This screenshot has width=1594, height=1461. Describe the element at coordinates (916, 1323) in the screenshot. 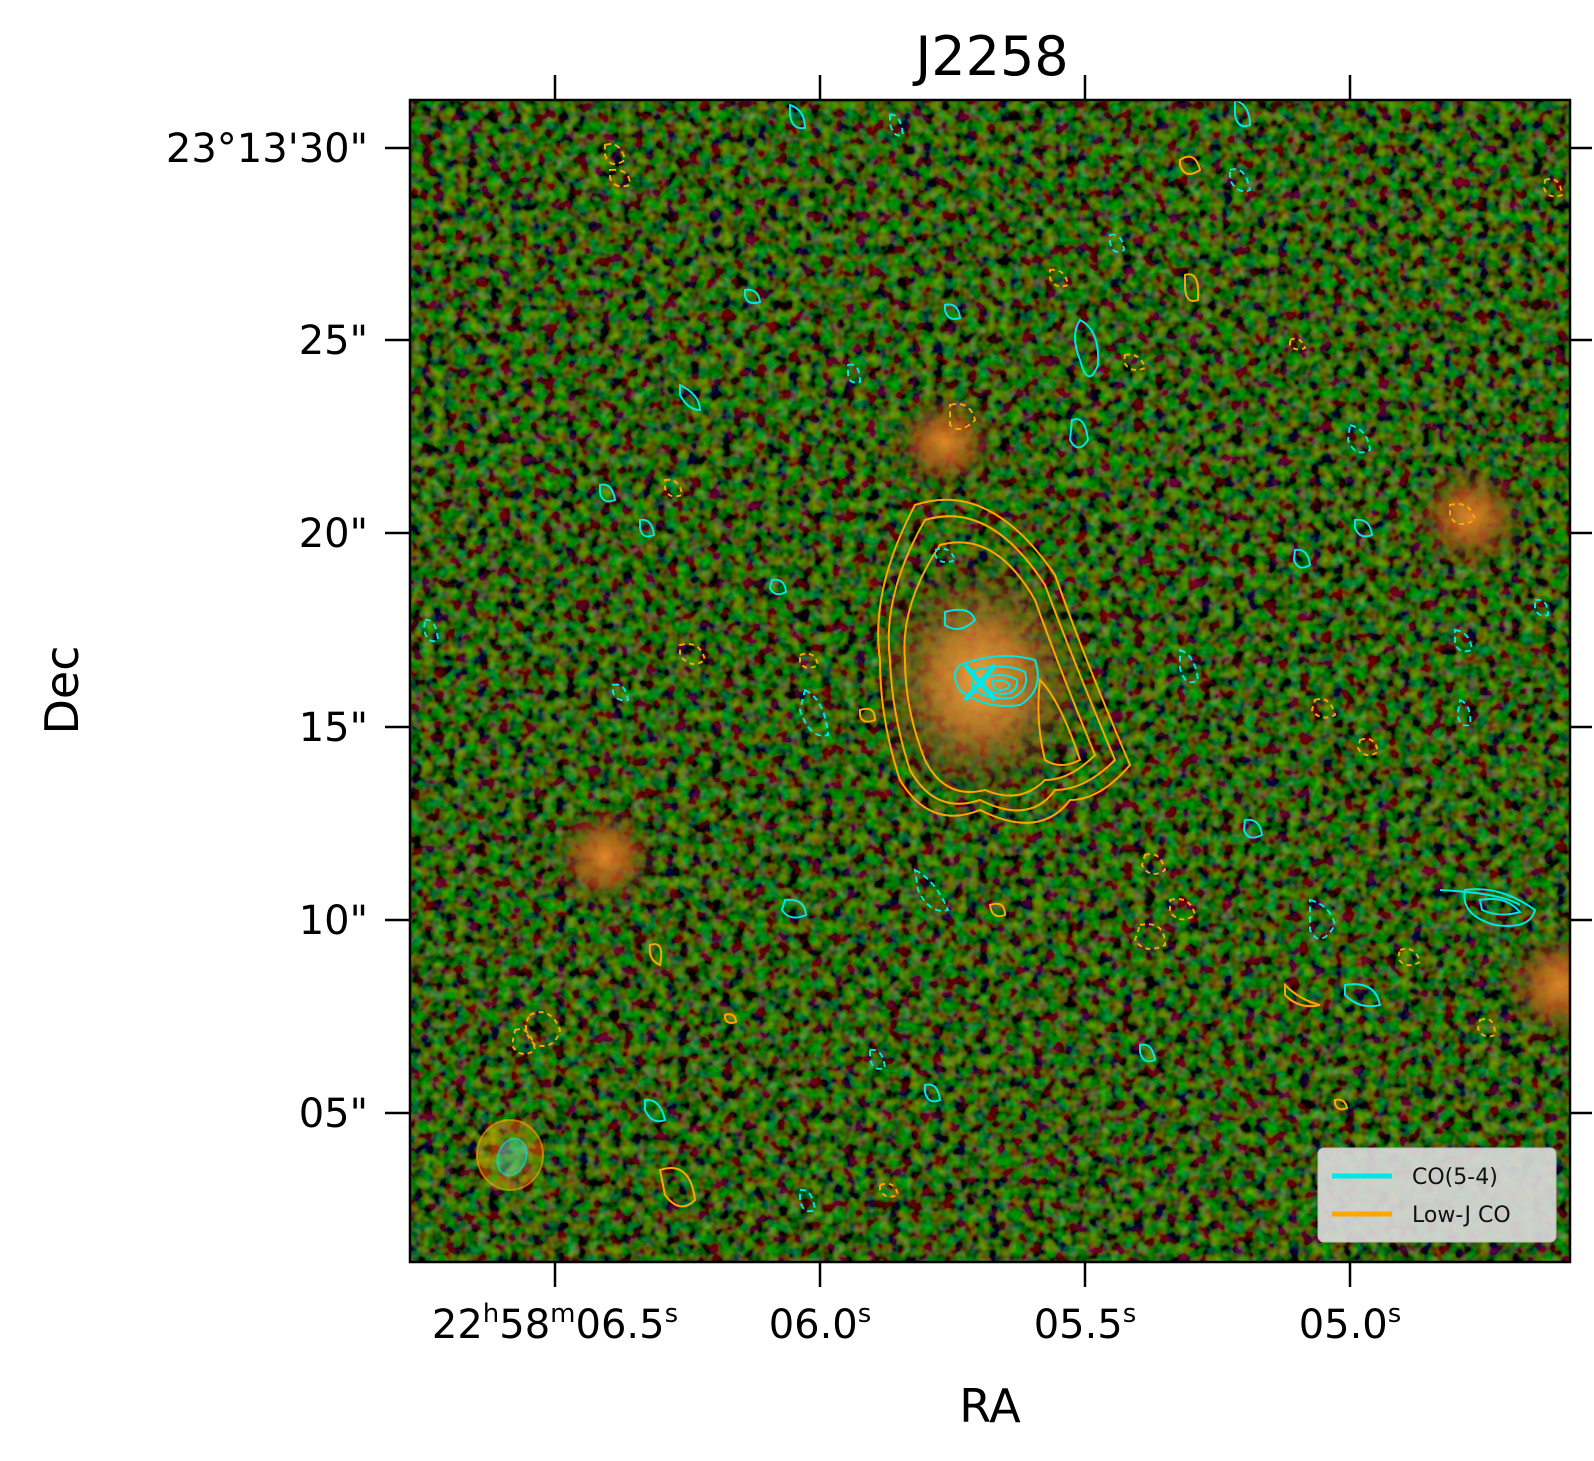

I see `x-tick-labels: 22h58m06.5s 06.0s 05.5s 05.0s` at that location.